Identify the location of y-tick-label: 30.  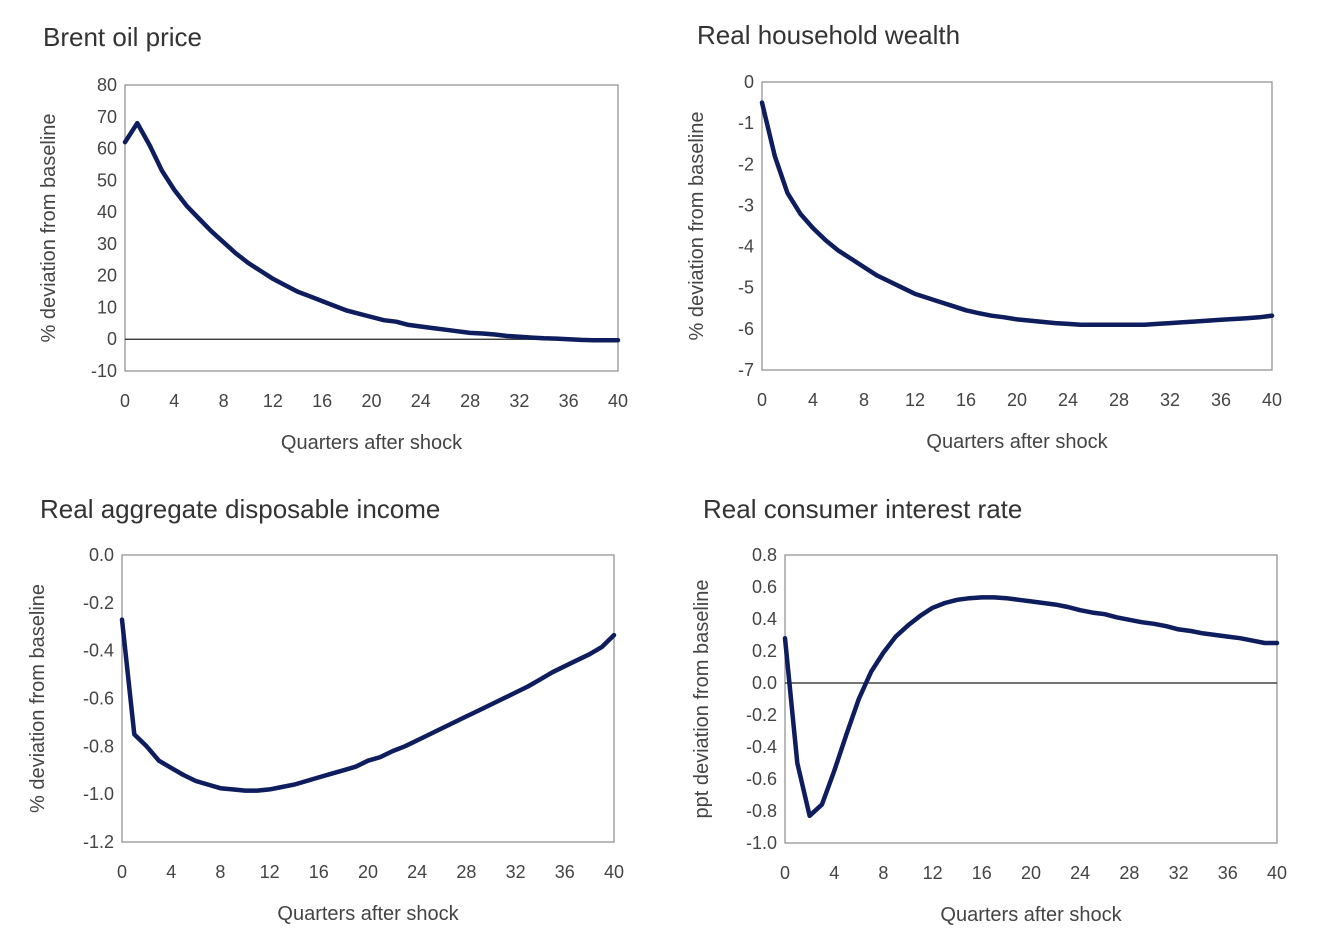
(107, 244).